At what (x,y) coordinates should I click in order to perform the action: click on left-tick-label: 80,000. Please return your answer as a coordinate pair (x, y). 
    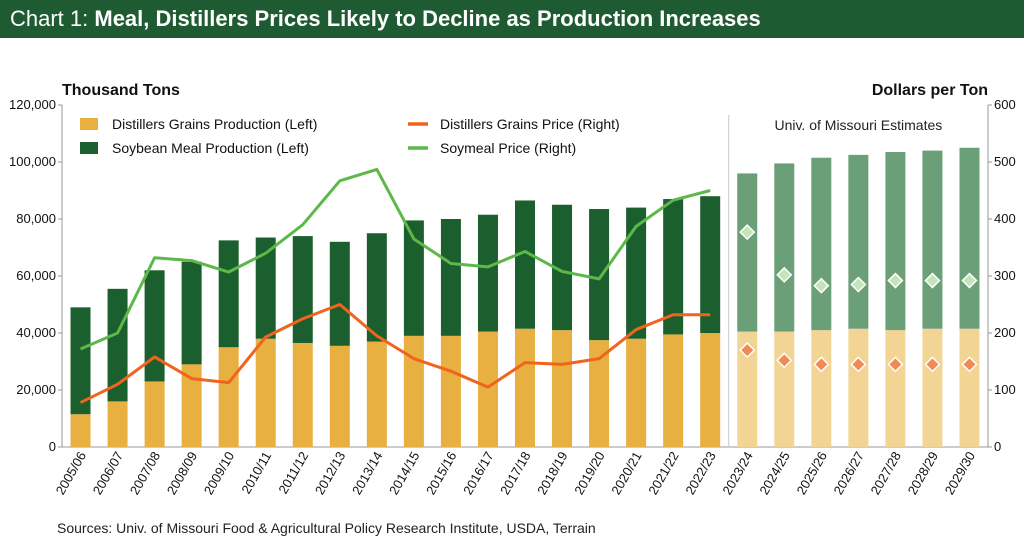
    Looking at the image, I should click on (36, 218).